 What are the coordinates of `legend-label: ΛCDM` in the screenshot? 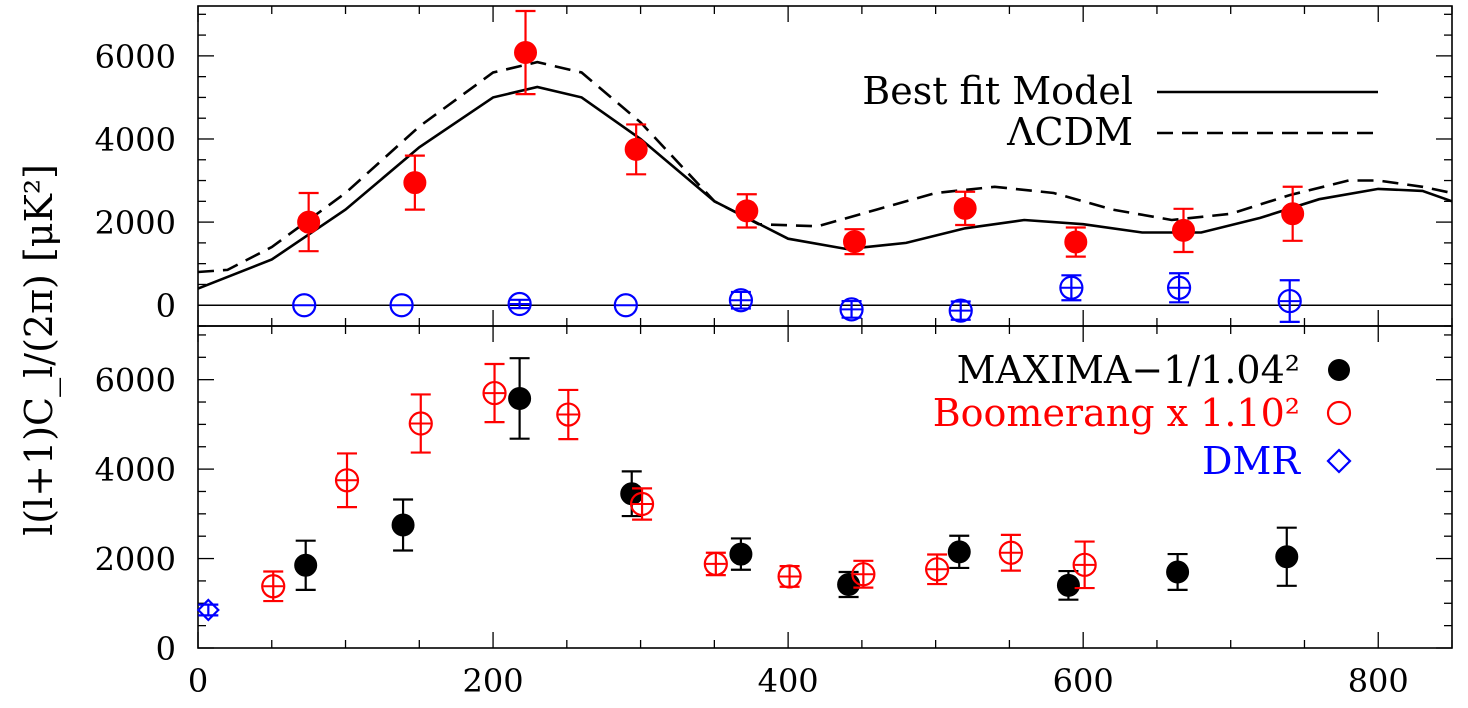 It's located at (1069, 132).